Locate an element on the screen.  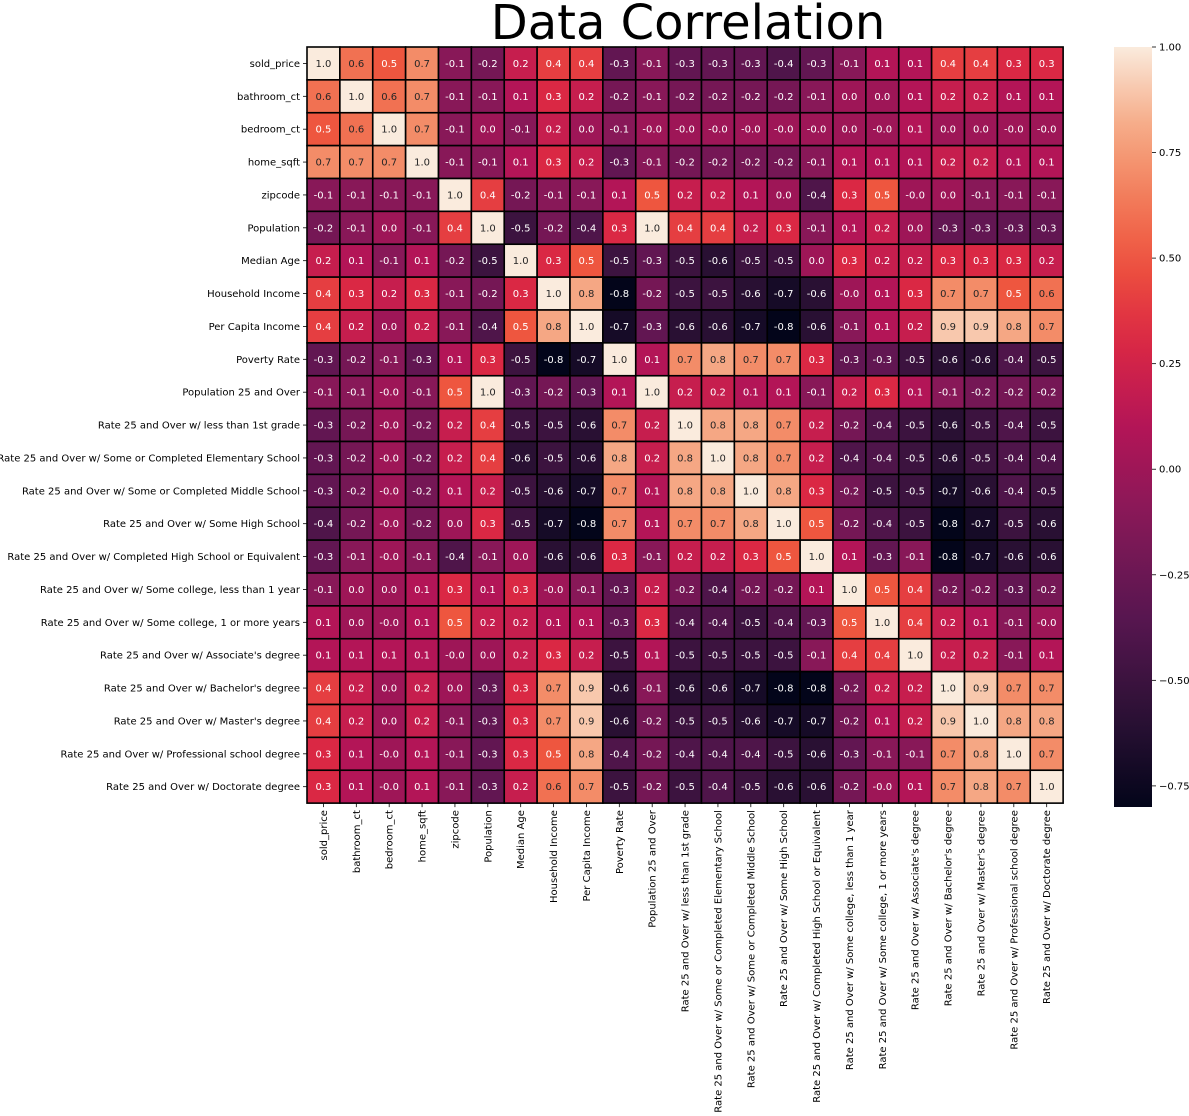
y-tick-label: bedroom_ct is located at coordinates (270, 130).